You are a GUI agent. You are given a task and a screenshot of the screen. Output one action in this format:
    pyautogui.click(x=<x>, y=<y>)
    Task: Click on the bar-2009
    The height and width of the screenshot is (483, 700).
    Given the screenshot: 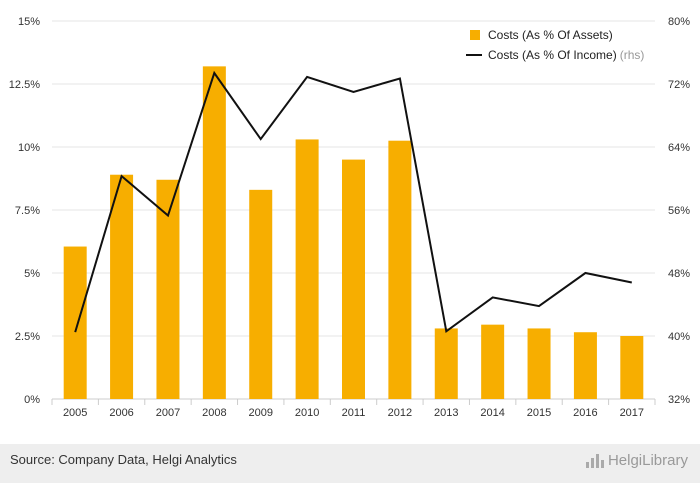 What is the action you would take?
    pyautogui.click(x=261, y=294)
    